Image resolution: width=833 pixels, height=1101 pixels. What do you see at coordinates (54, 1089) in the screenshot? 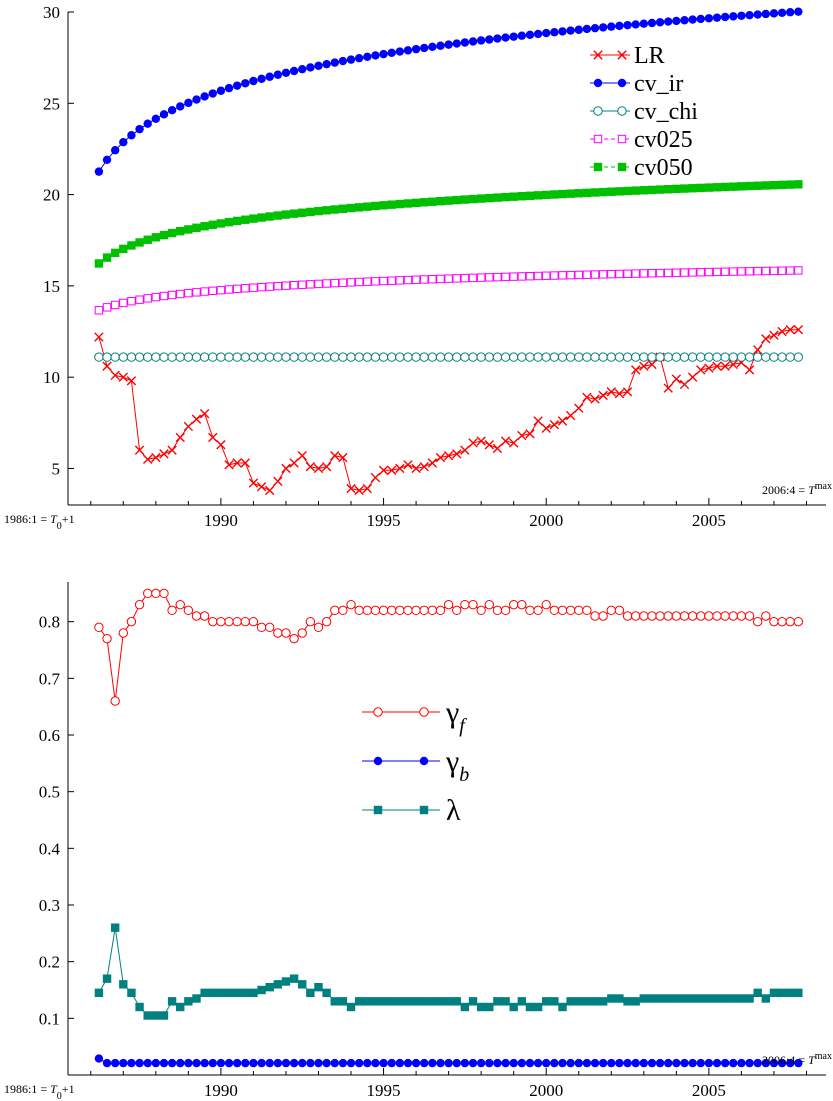
I see `start-date-annotation-t: T` at bounding box center [54, 1089].